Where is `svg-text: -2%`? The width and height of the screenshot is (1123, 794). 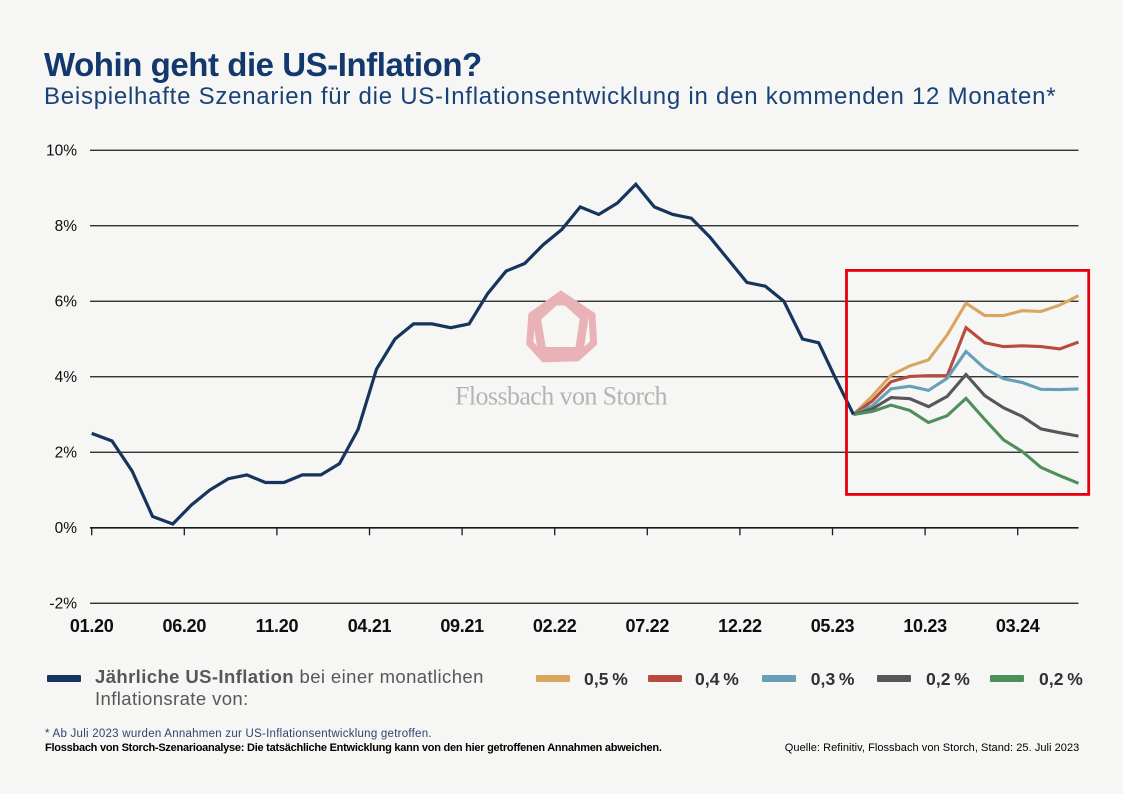
svg-text: -2% is located at coordinates (63, 604).